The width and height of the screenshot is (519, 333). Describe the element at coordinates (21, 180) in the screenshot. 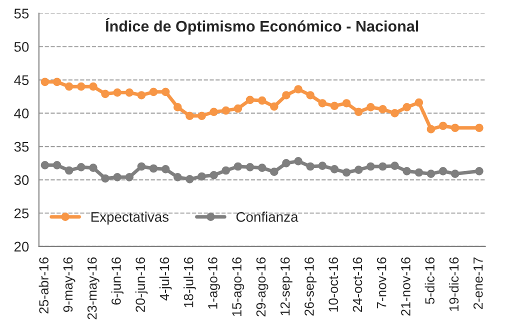

I see `y-tick-label: 30` at that location.